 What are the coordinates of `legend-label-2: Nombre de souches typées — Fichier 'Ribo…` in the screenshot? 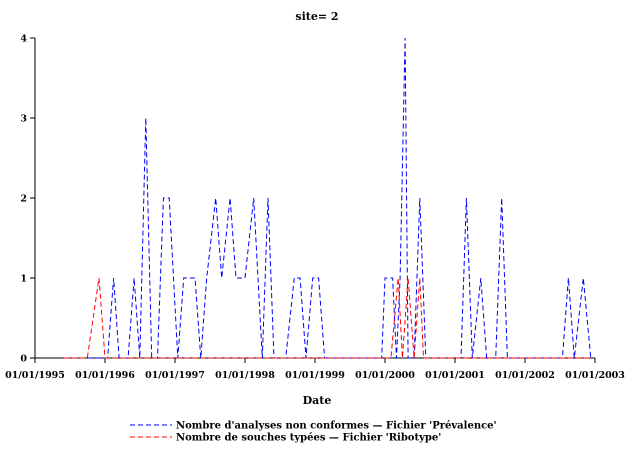 It's located at (308, 438).